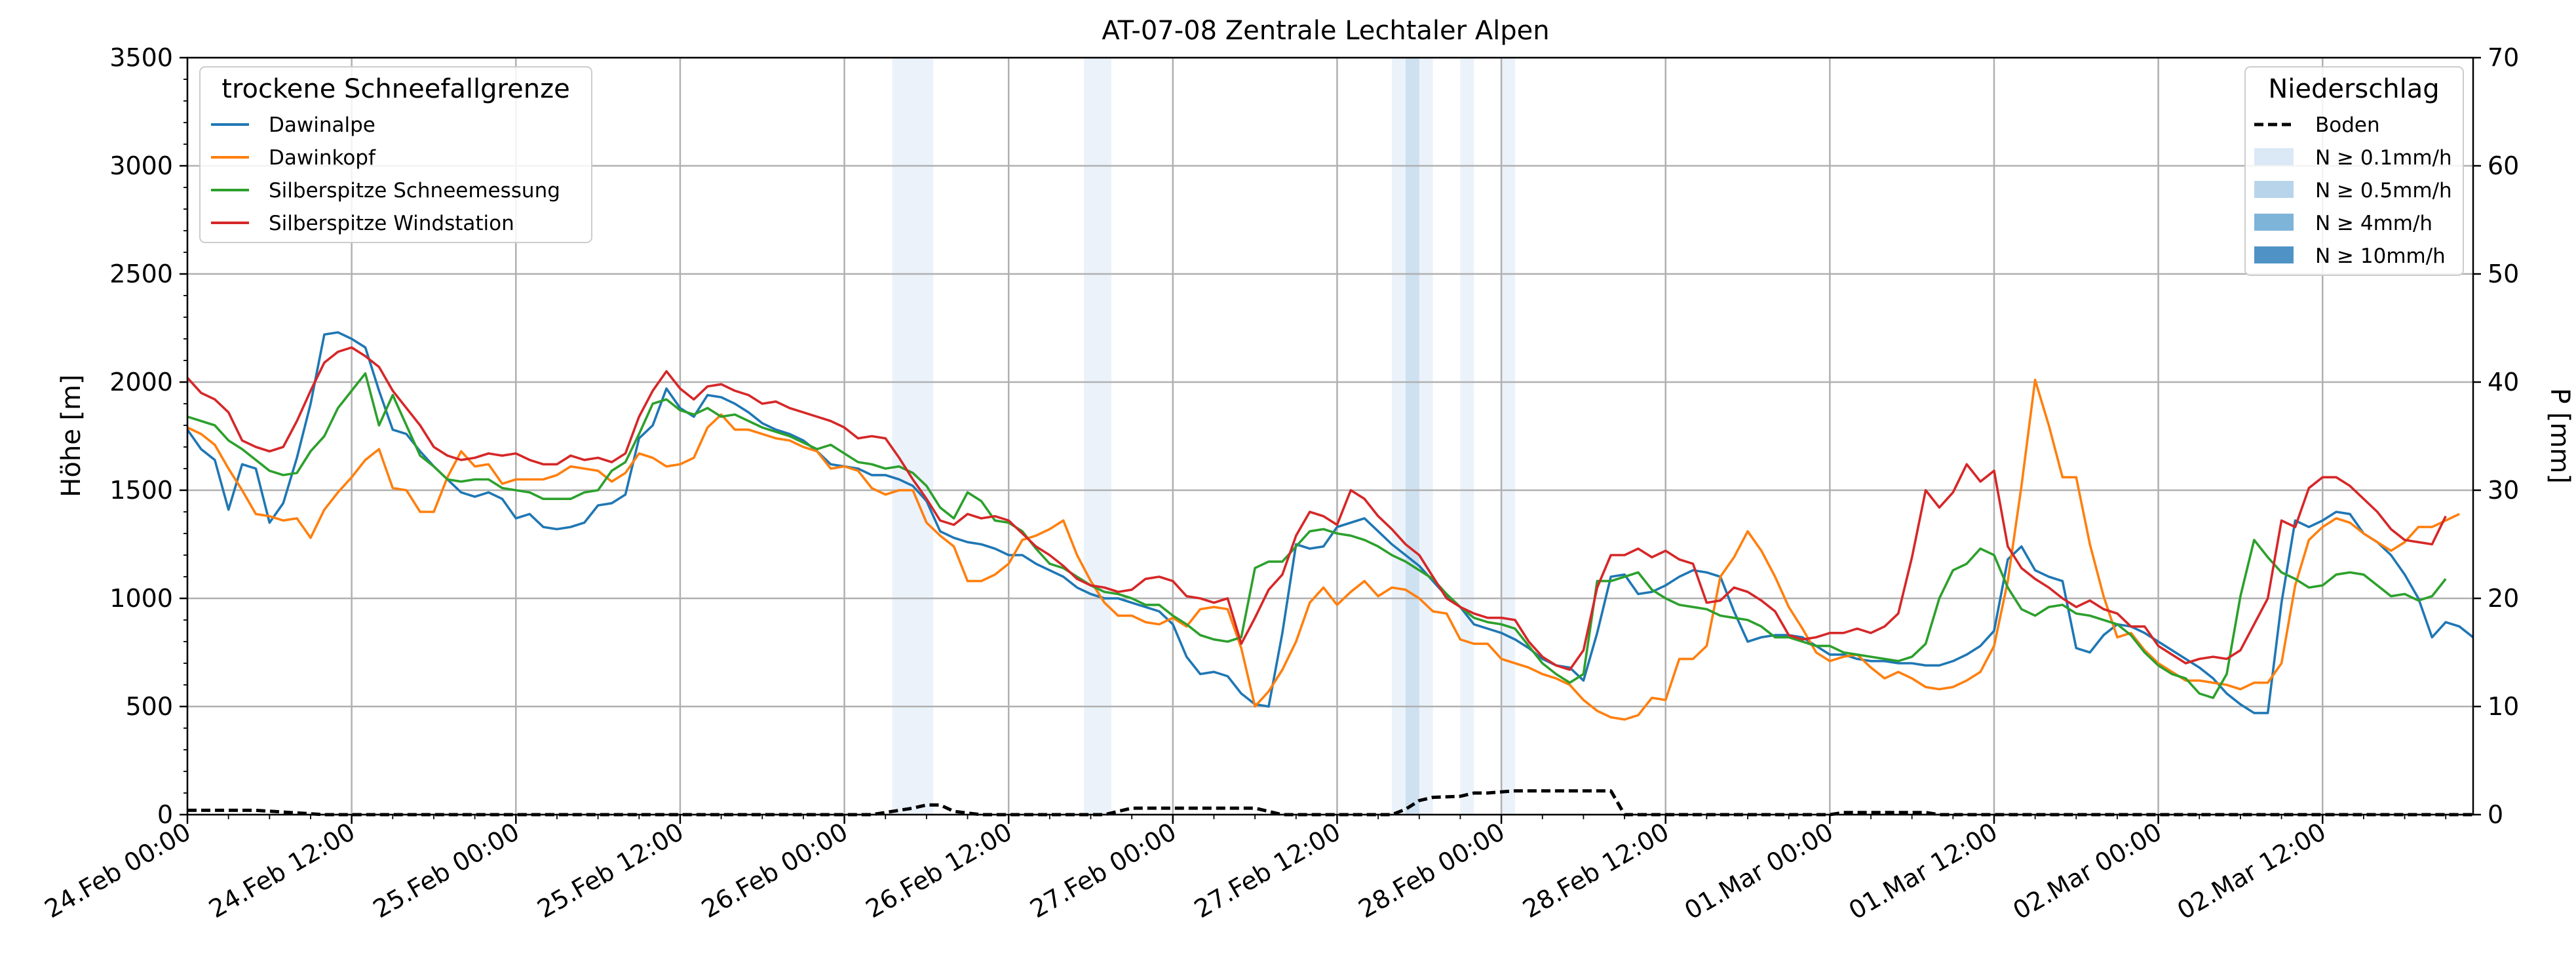  Describe the element at coordinates (141, 58) in the screenshot. I see `left-tick-label: 3500` at that location.